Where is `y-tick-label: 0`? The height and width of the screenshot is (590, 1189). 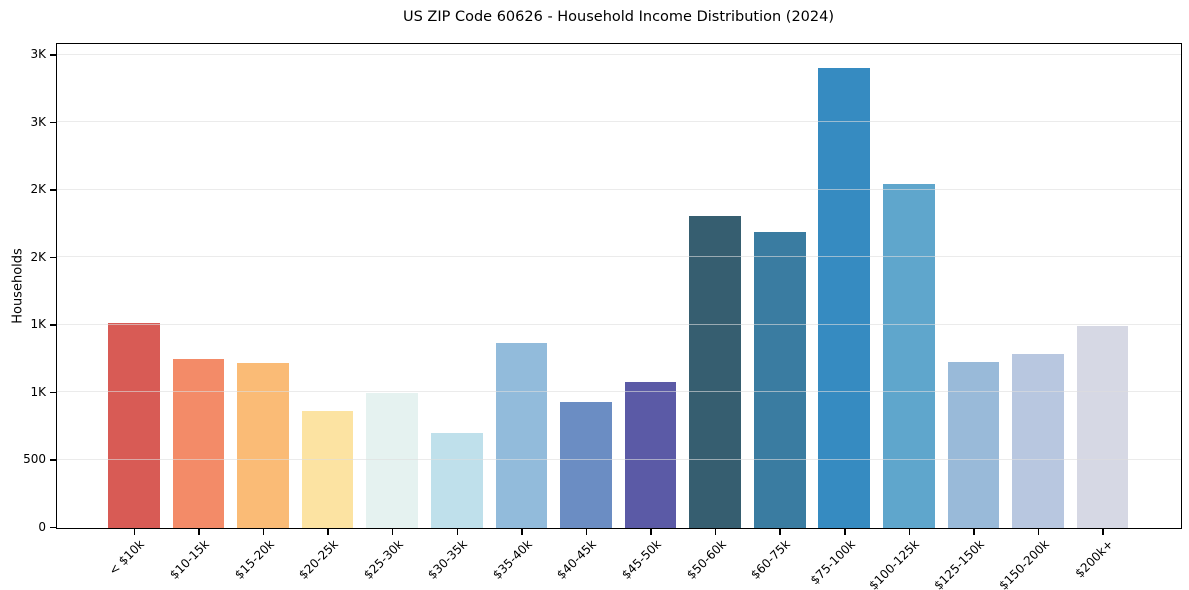
y-tick-label: 0 is located at coordinates (42, 527).